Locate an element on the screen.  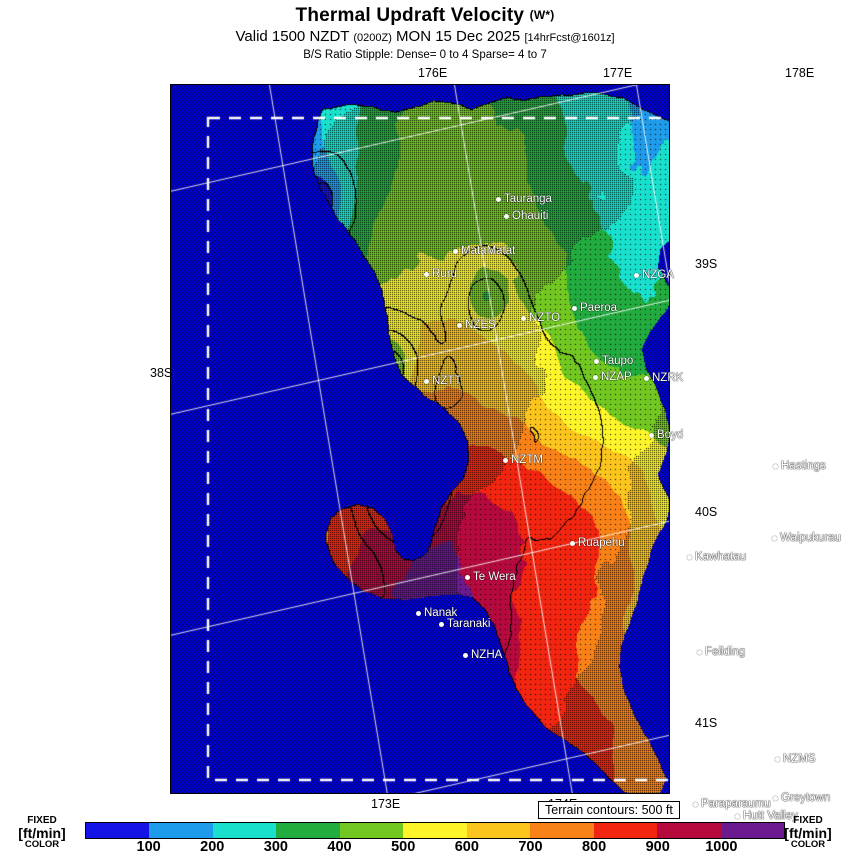
place-name: Paraparaumu is located at coordinates (736, 804).